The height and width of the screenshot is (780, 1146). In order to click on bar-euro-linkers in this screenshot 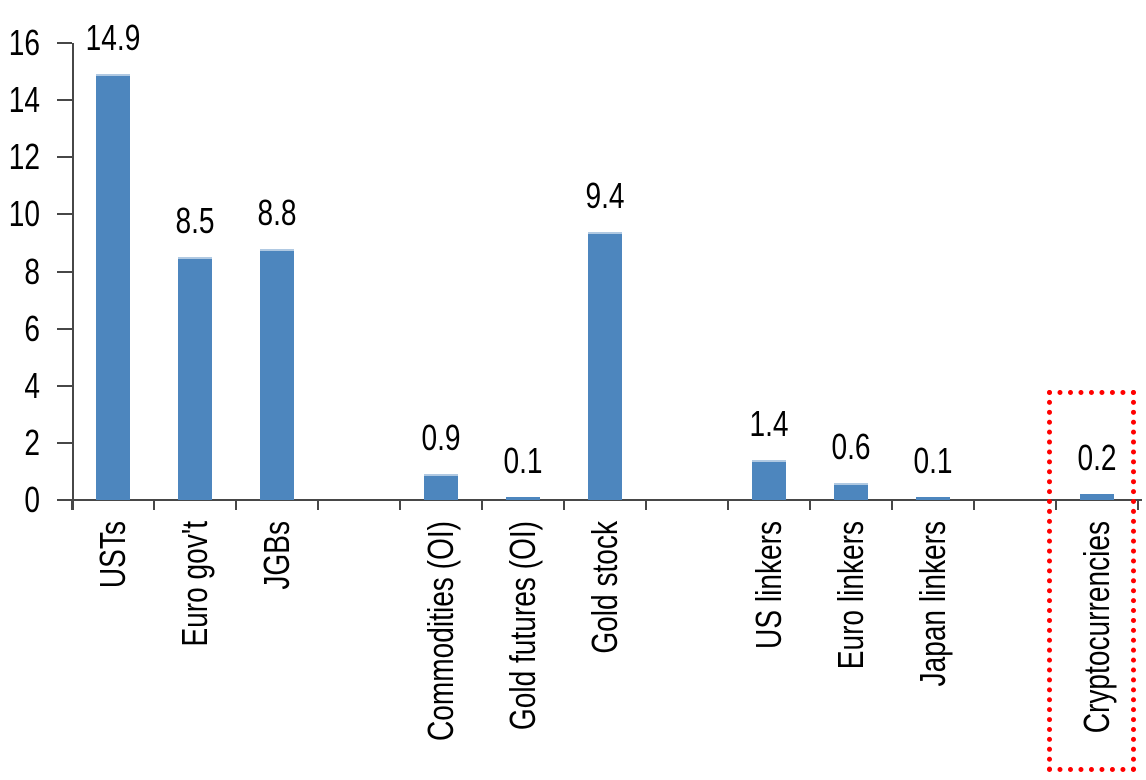, I will do `click(851, 491)`.